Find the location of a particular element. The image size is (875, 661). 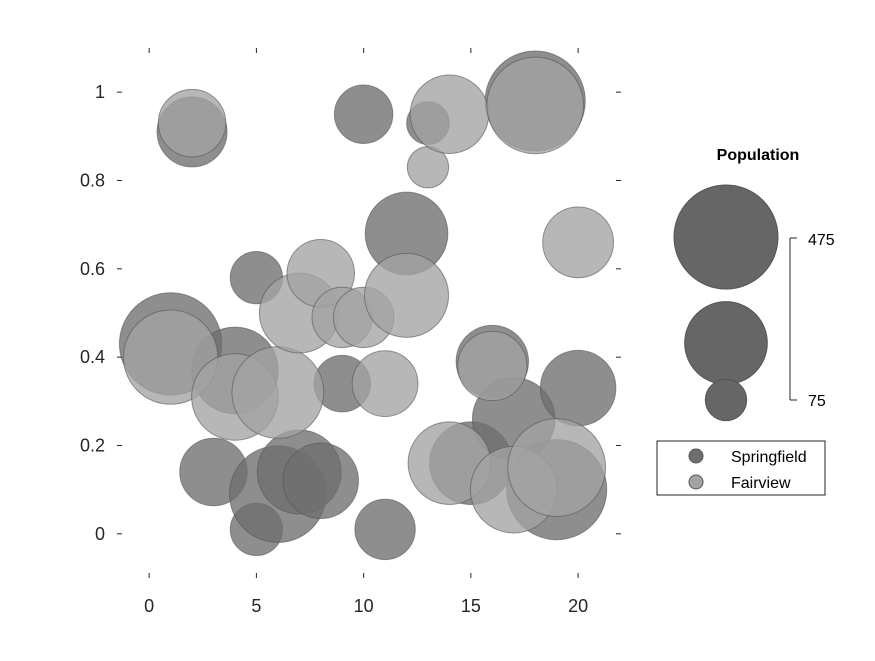

legend-label-springfield: Springfield is located at coordinates (769, 457).